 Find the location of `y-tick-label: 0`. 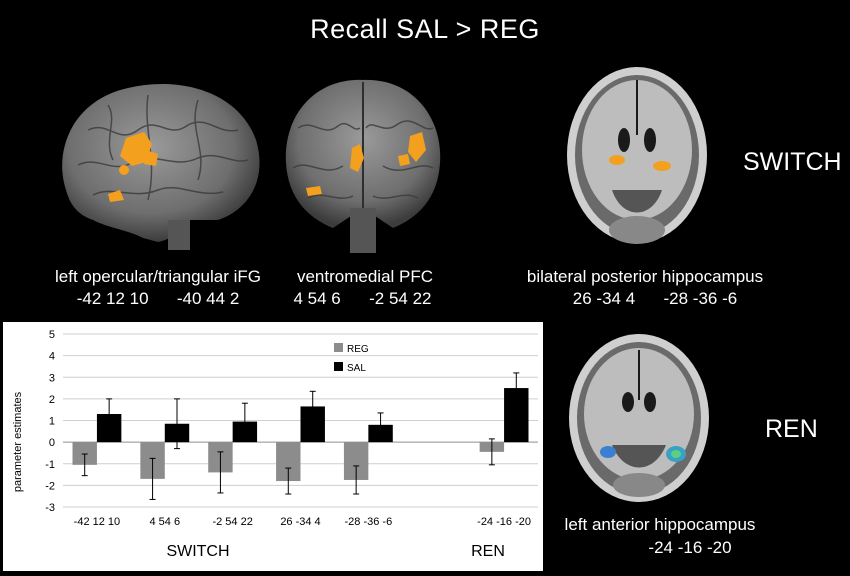

y-tick-label: 0 is located at coordinates (52, 443).